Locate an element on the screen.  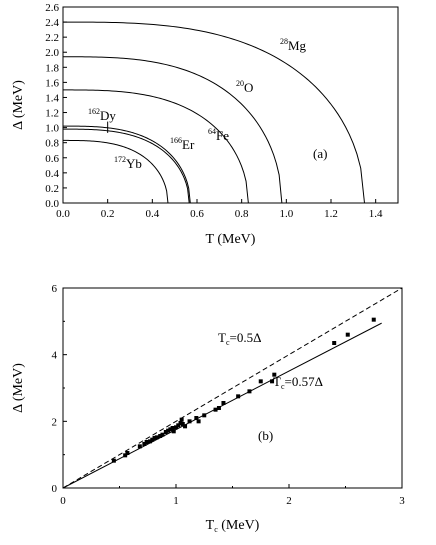
panel-a-ytick-label: 1.4 is located at coordinates (52, 98).